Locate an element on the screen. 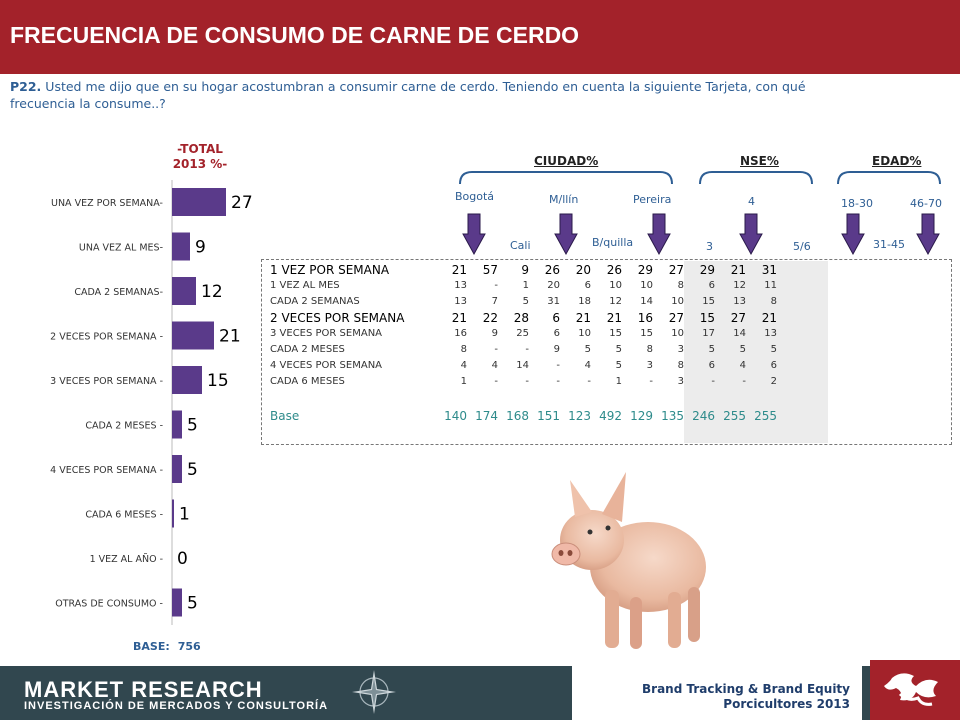  table-cell: 26 is located at coordinates (552, 270).